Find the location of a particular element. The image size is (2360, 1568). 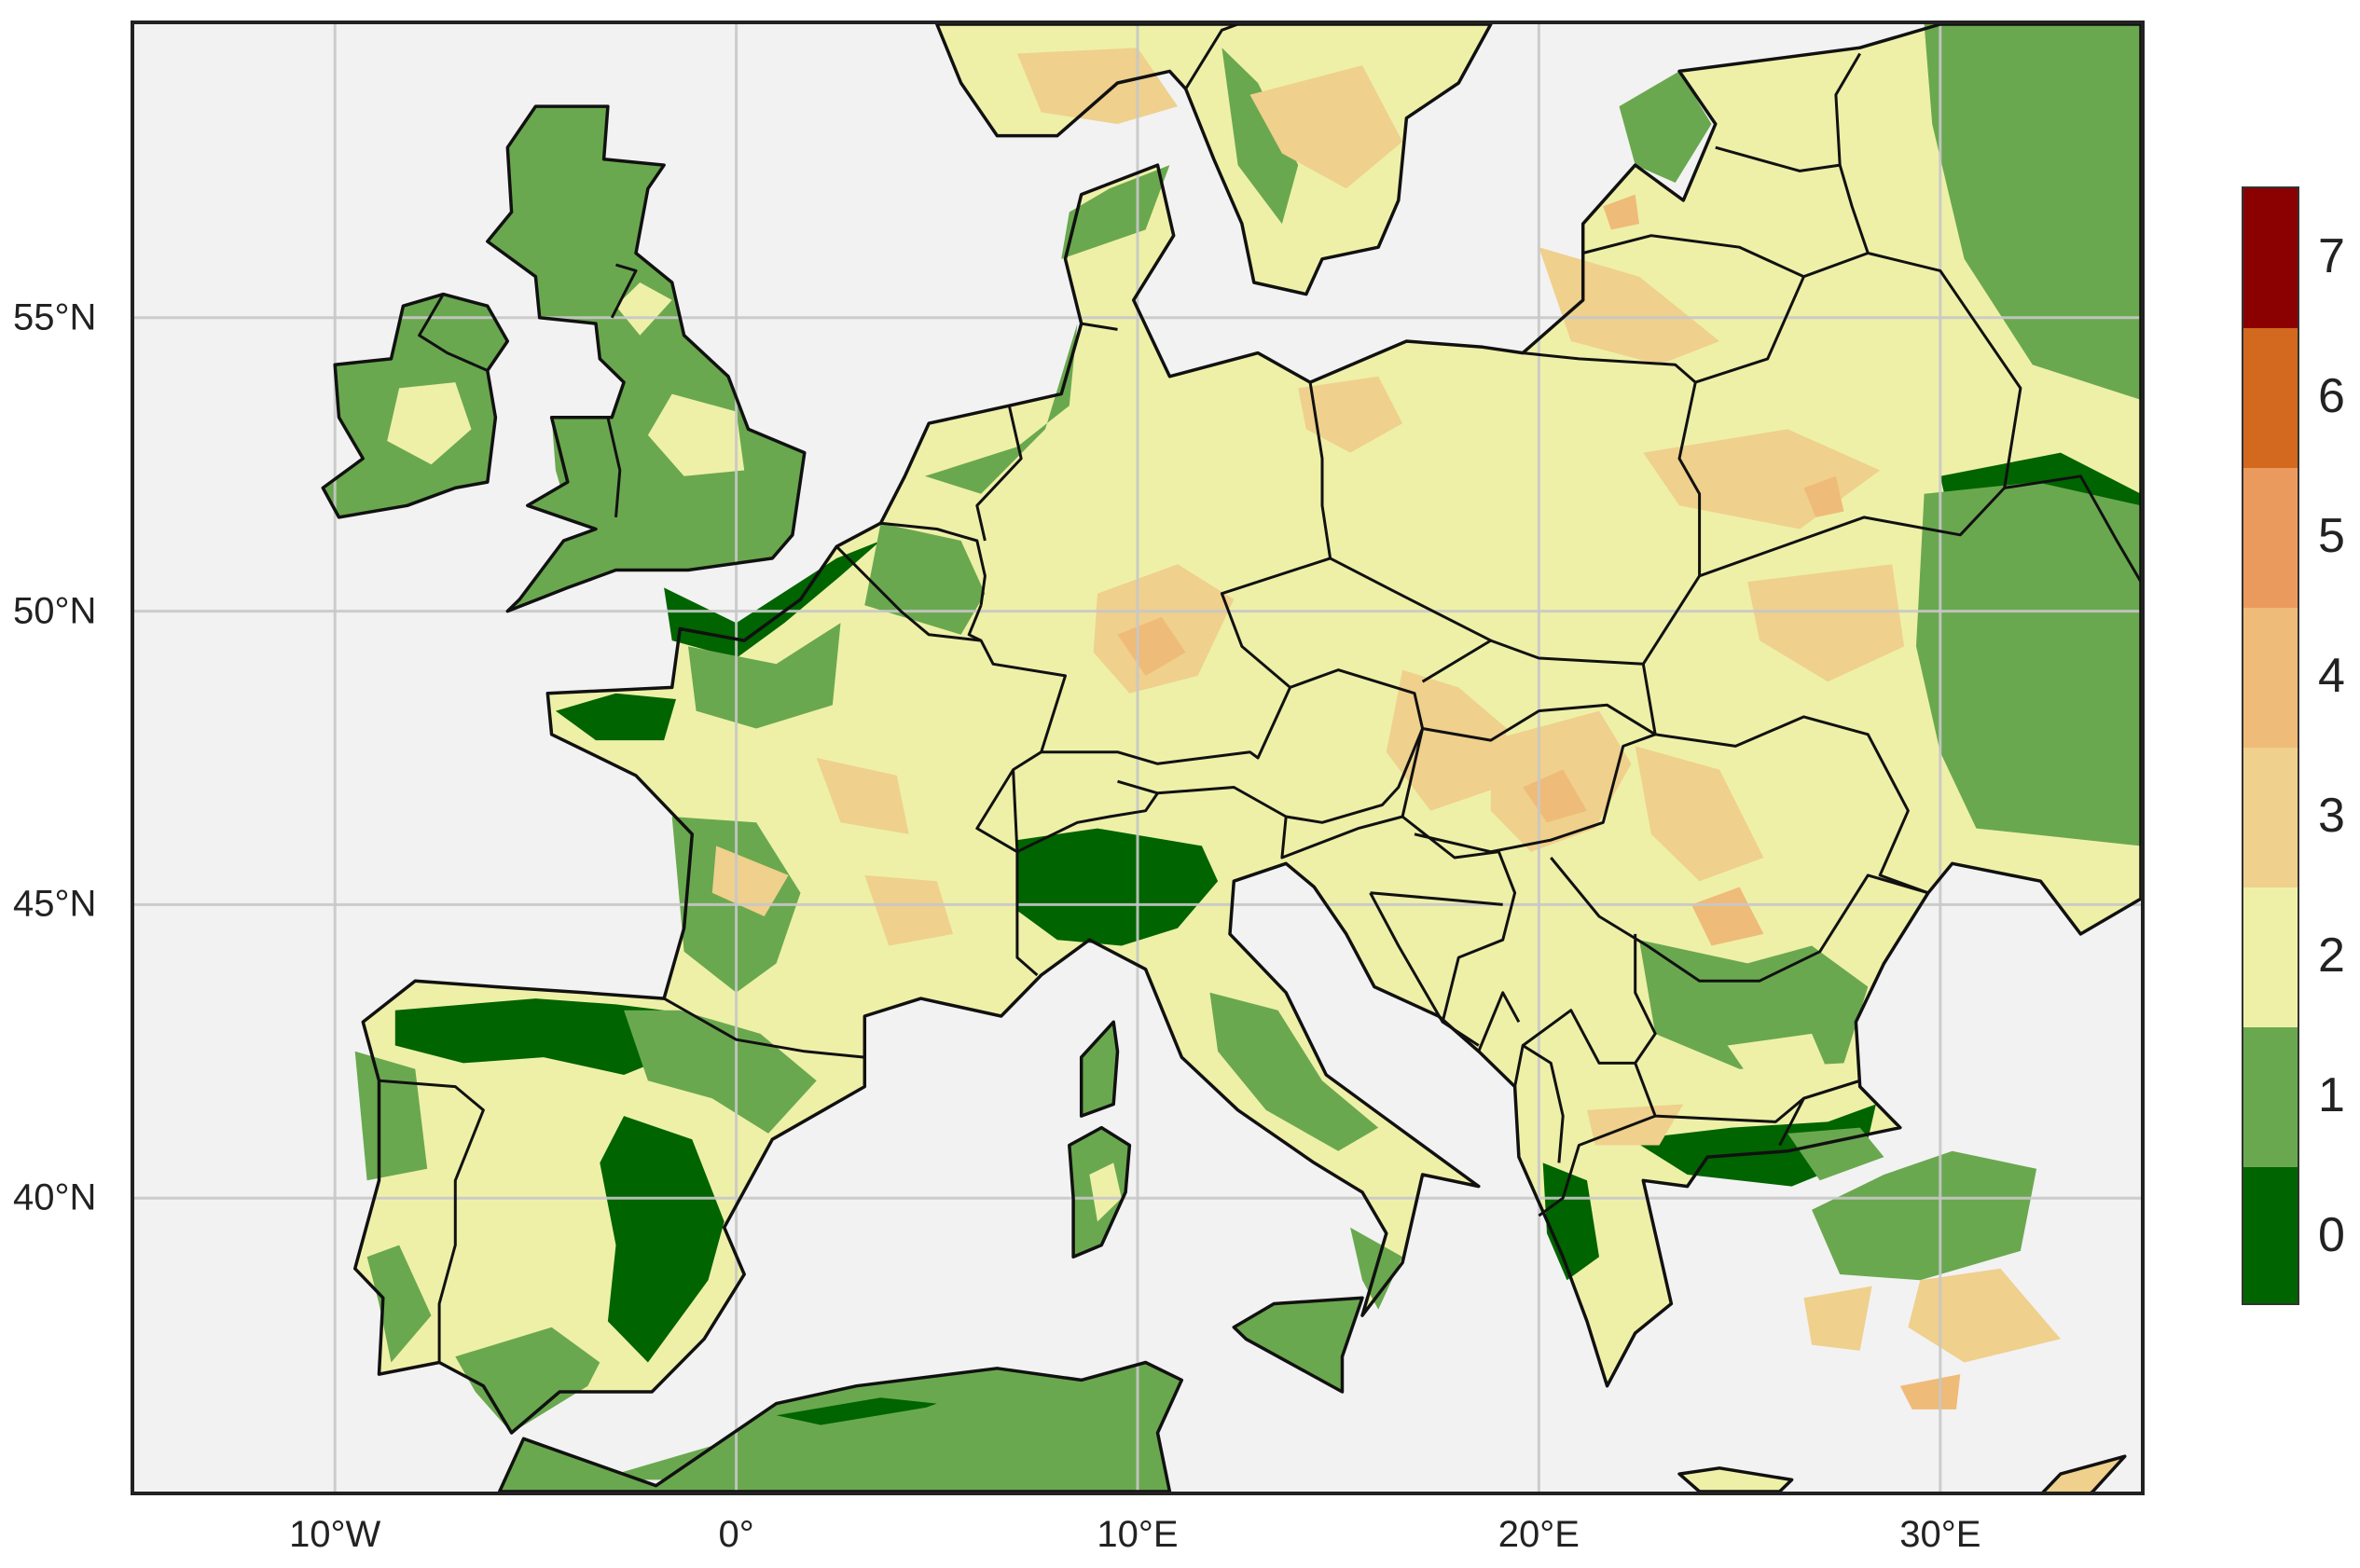

longitude-tick-label: 0° is located at coordinates (736, 1534).